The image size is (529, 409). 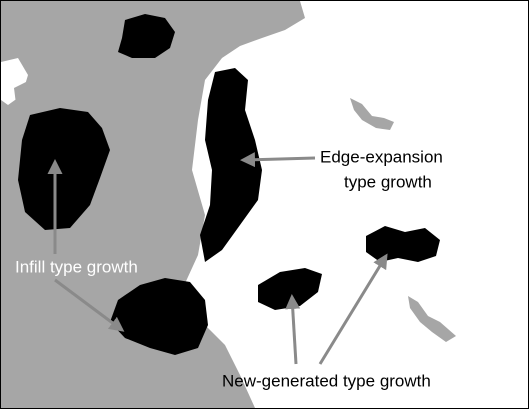 What do you see at coordinates (388, 181) in the screenshot?
I see `label: type growth` at bounding box center [388, 181].